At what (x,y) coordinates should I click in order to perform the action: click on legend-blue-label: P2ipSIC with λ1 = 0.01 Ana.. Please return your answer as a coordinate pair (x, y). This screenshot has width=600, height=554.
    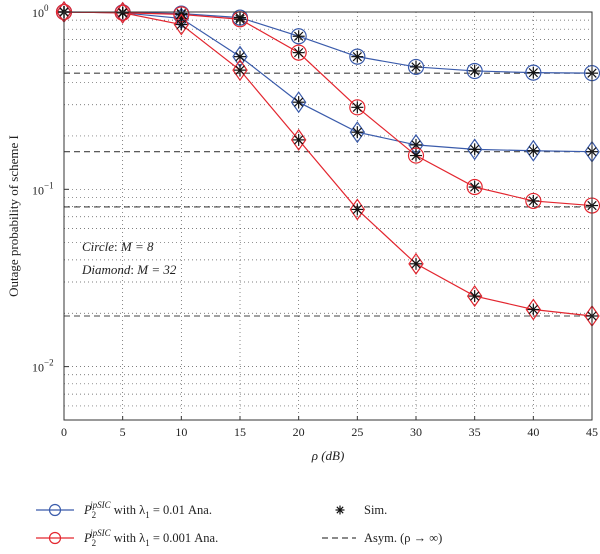
    Looking at the image, I should click on (147, 510).